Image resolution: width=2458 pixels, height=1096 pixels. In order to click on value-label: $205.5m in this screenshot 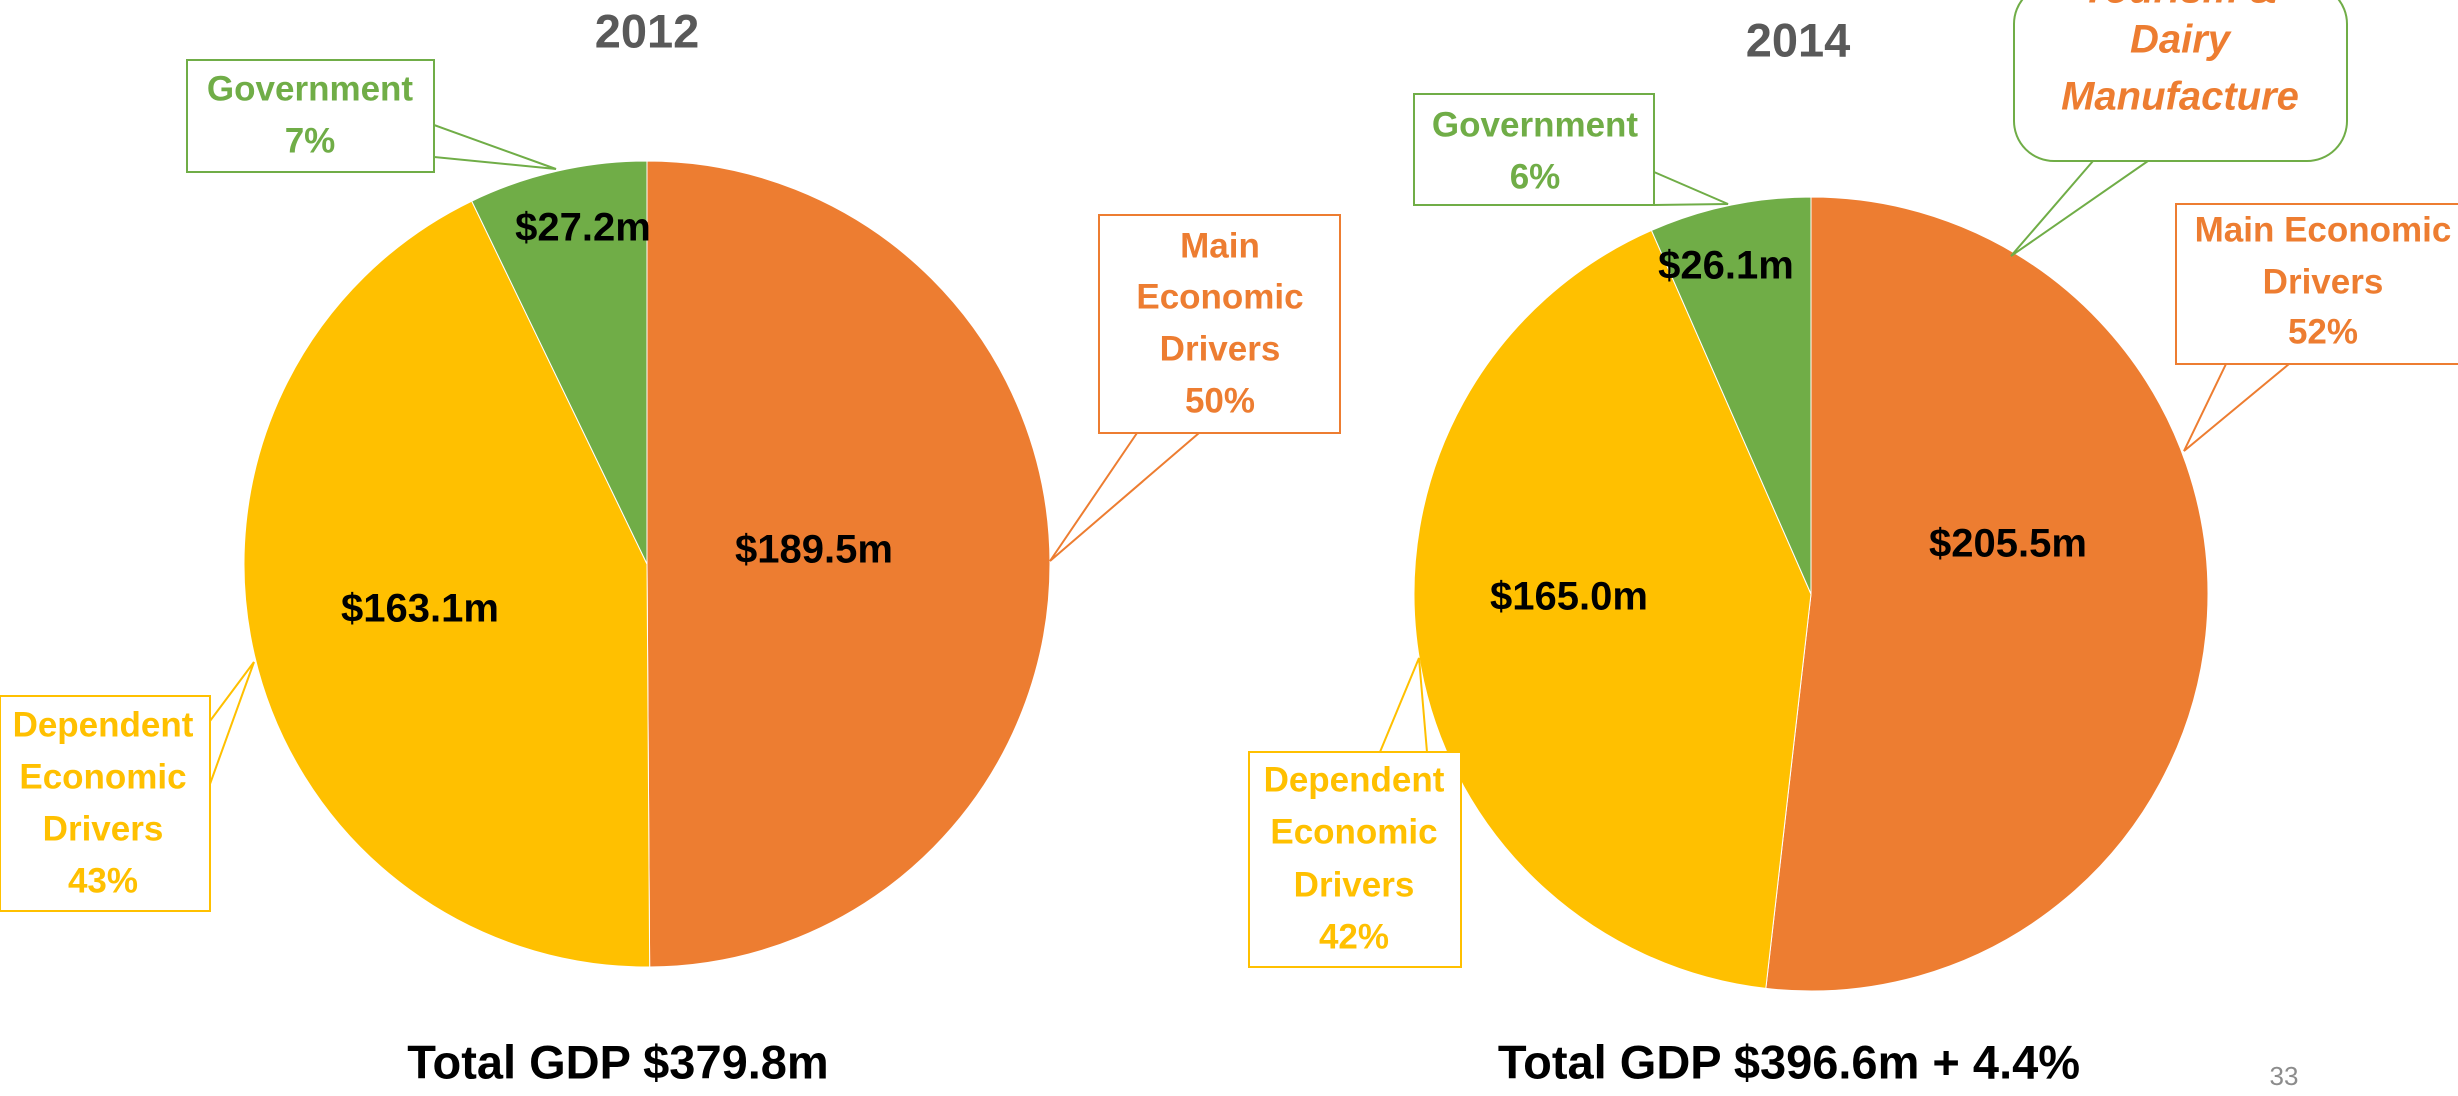, I will do `click(2008, 544)`.